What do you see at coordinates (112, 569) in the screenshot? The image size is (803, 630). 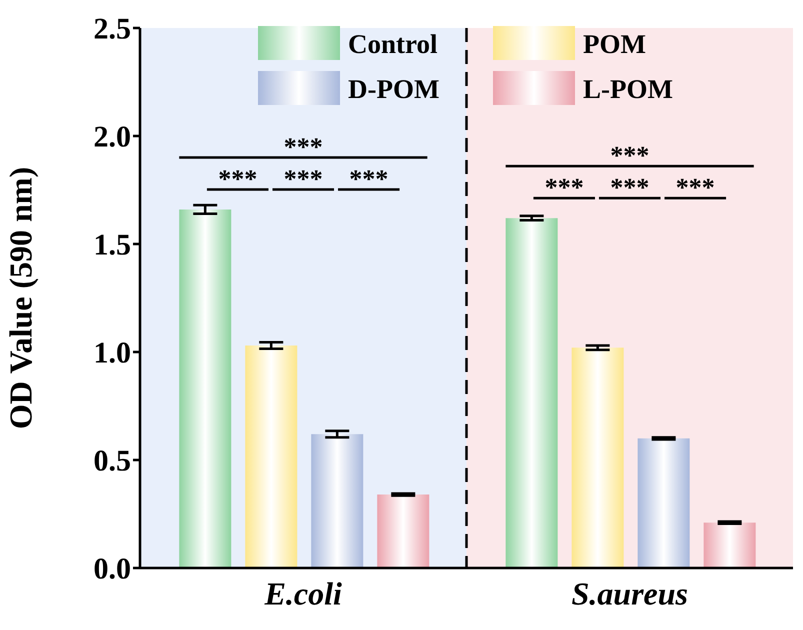 I see `y-tick-label: 0.0` at bounding box center [112, 569].